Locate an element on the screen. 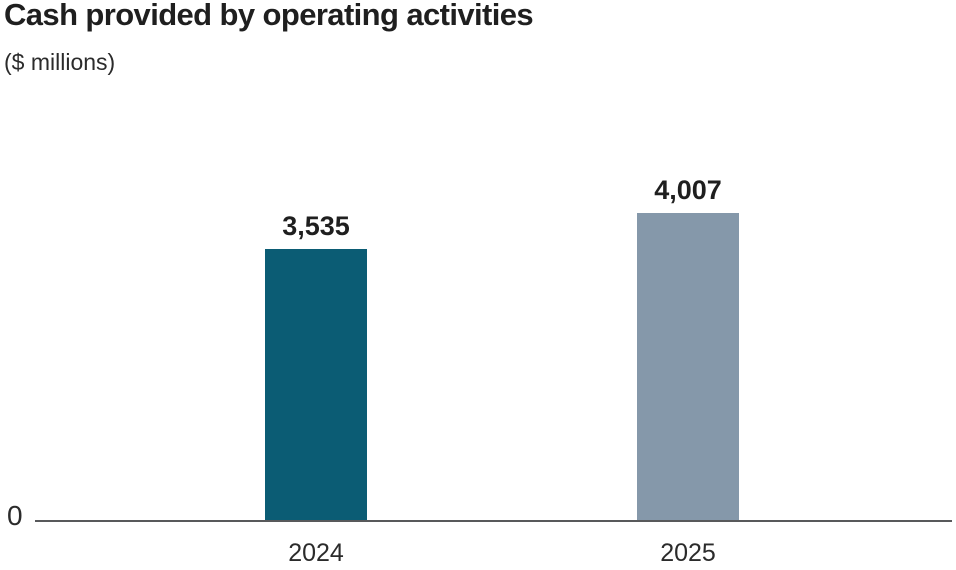 Image resolution: width=956 pixels, height=570 pixels. x-axis-tick-label-2024: 2024 is located at coordinates (316, 553).